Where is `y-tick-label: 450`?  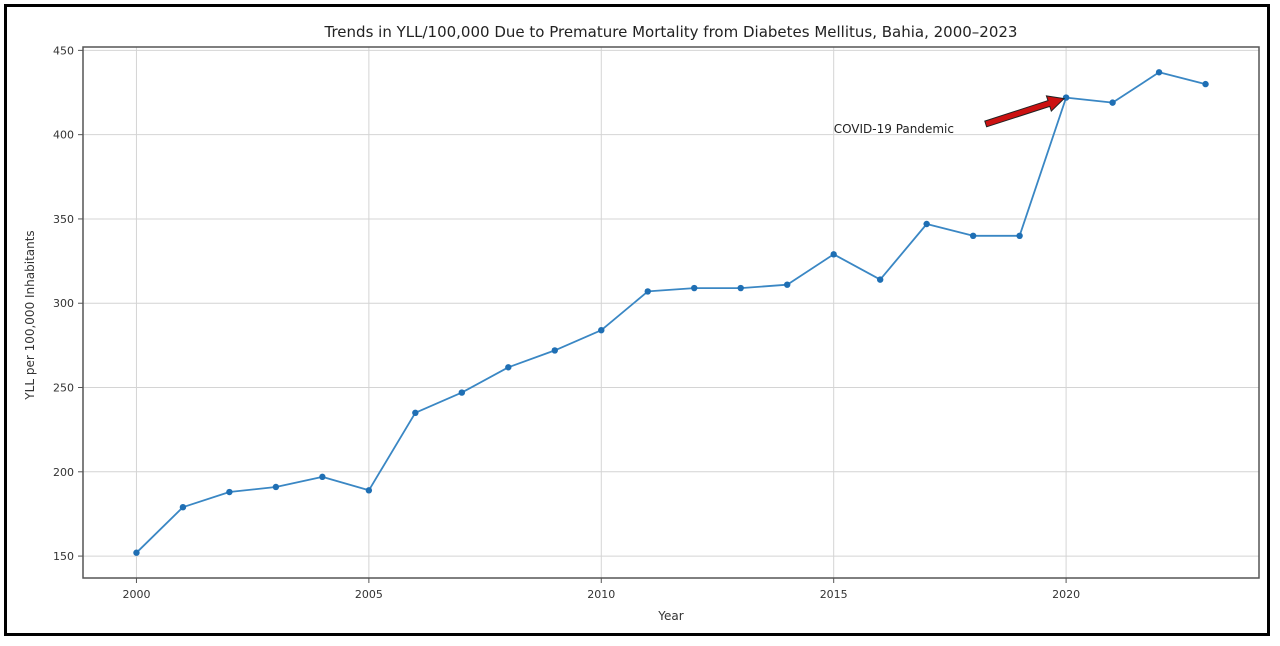
y-tick-label: 450 is located at coordinates (63, 50).